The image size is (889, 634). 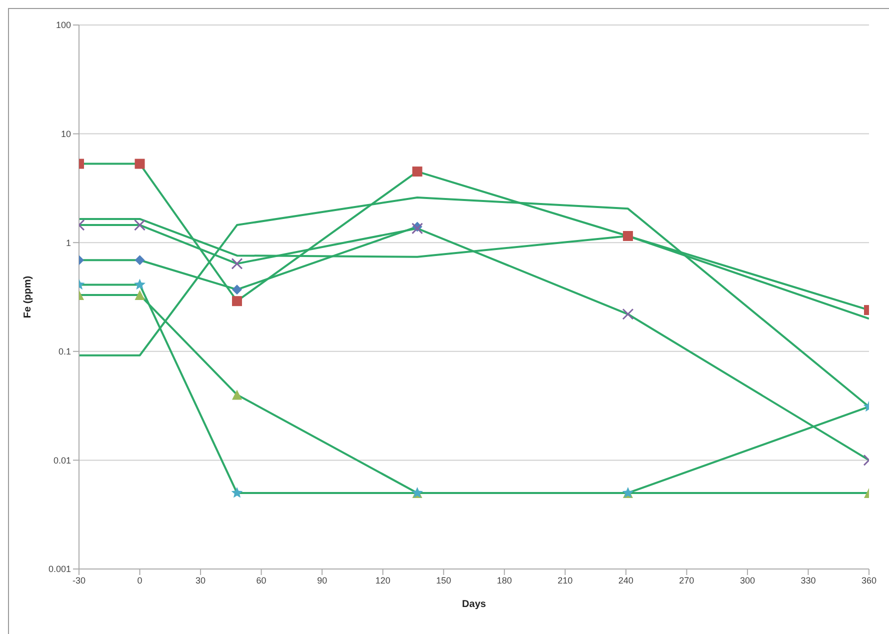 What do you see at coordinates (626, 580) in the screenshot?
I see `x-tick-label: 240` at bounding box center [626, 580].